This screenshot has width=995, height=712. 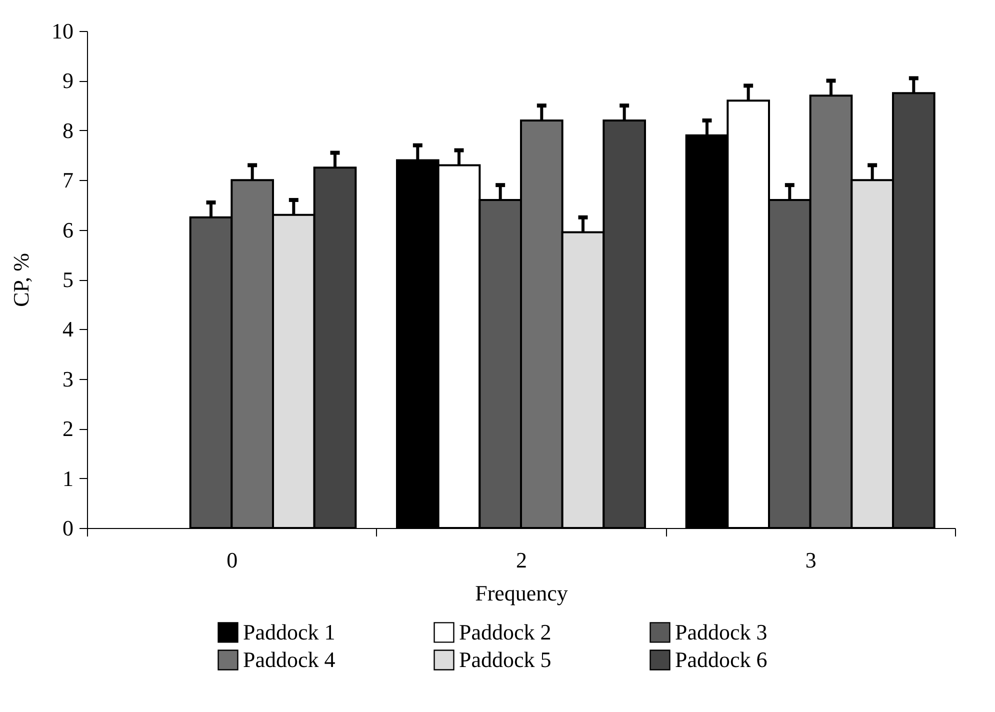 I want to click on y-tick-label: 1, so click(x=68, y=478).